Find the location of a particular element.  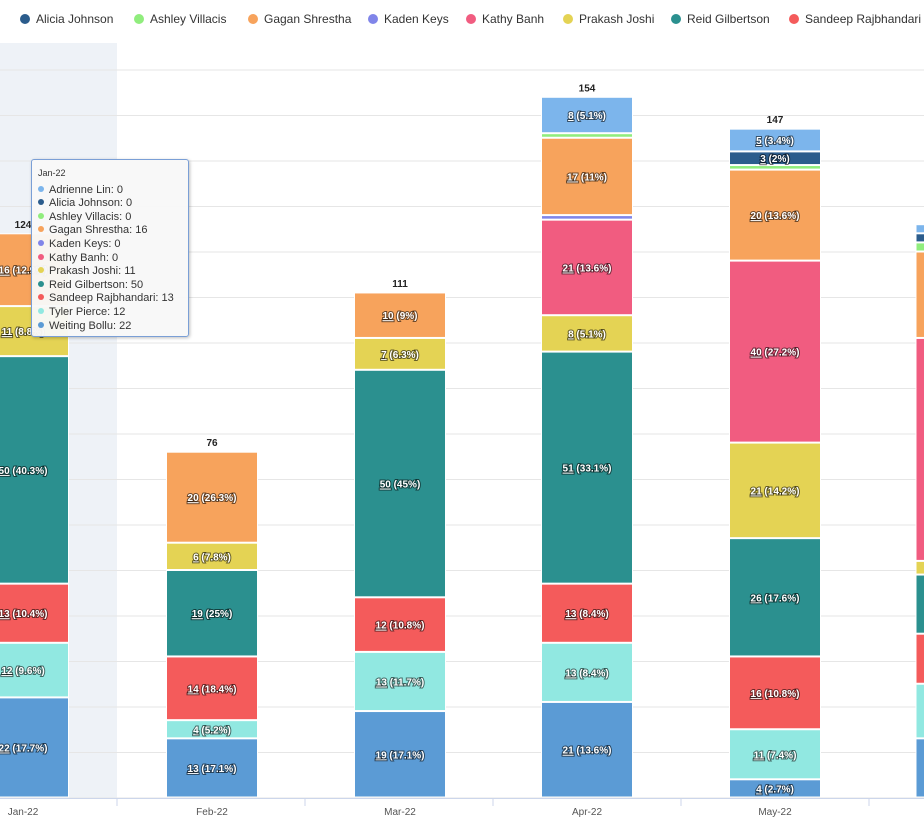

legend-label: Ashley Villacis is located at coordinates (188, 19).